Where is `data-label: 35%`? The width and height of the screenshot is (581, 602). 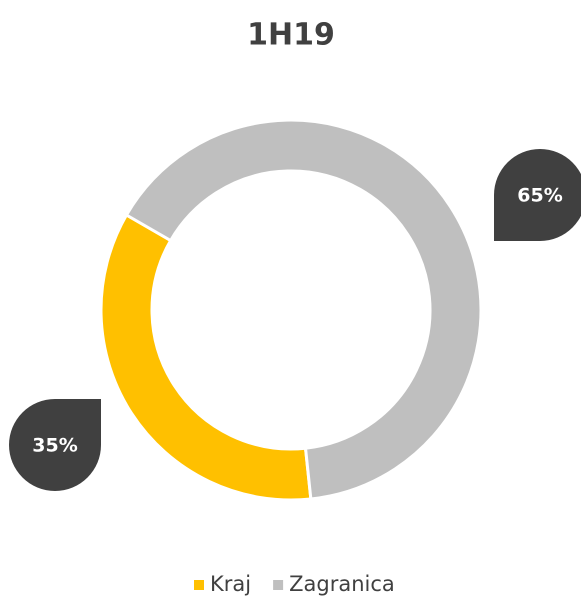
data-label: 35% is located at coordinates (54, 446).